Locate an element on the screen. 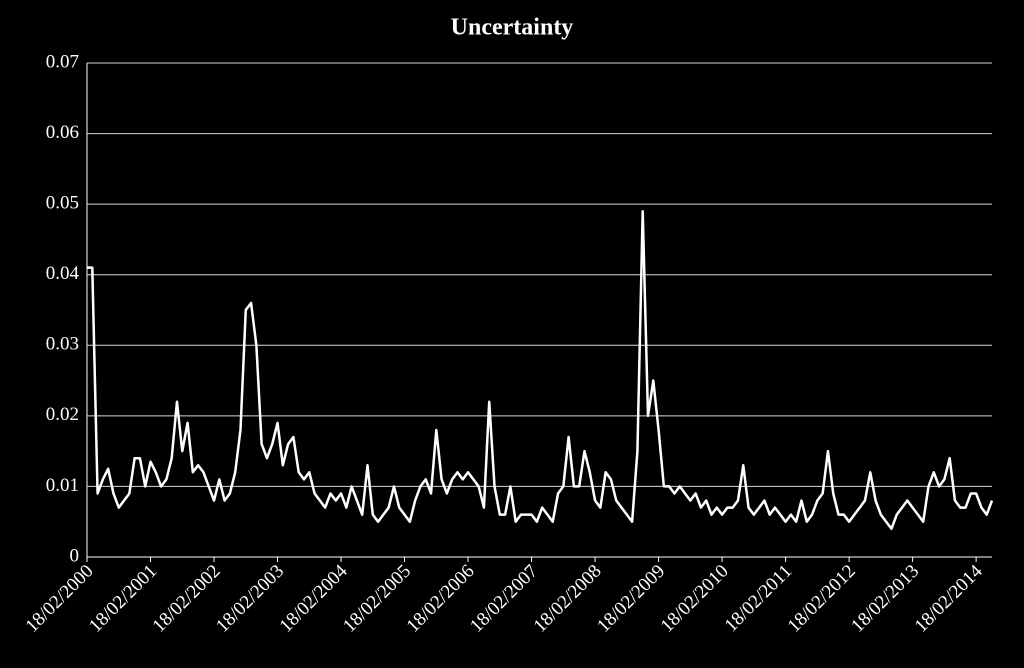  x-tick-label: 18/02/2007 is located at coordinates (504, 599).